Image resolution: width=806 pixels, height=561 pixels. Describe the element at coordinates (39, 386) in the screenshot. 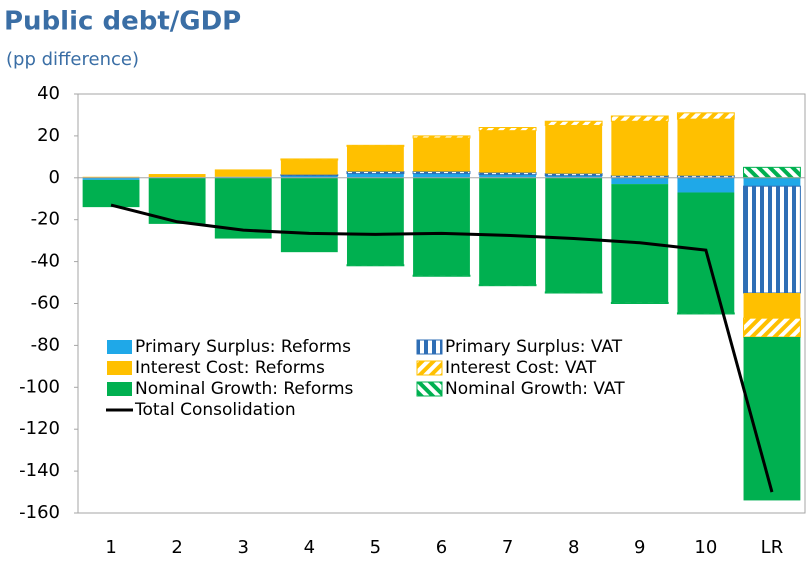

I see `y-tick-label: -100` at that location.